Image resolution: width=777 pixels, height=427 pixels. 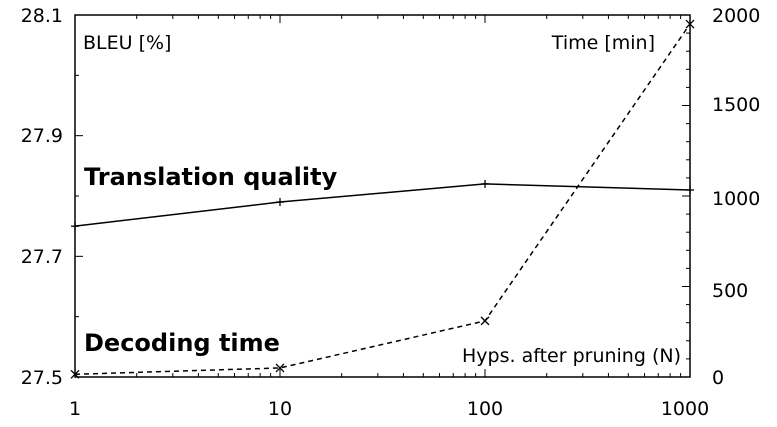 What do you see at coordinates (485, 409) in the screenshot?
I see `x-tick-label: 100` at bounding box center [485, 409].